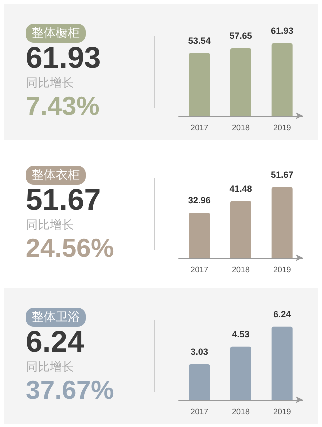 This screenshot has height=427, width=322. What do you see at coordinates (64, 58) in the screenshot?
I see `text: 61.93` at bounding box center [64, 58].